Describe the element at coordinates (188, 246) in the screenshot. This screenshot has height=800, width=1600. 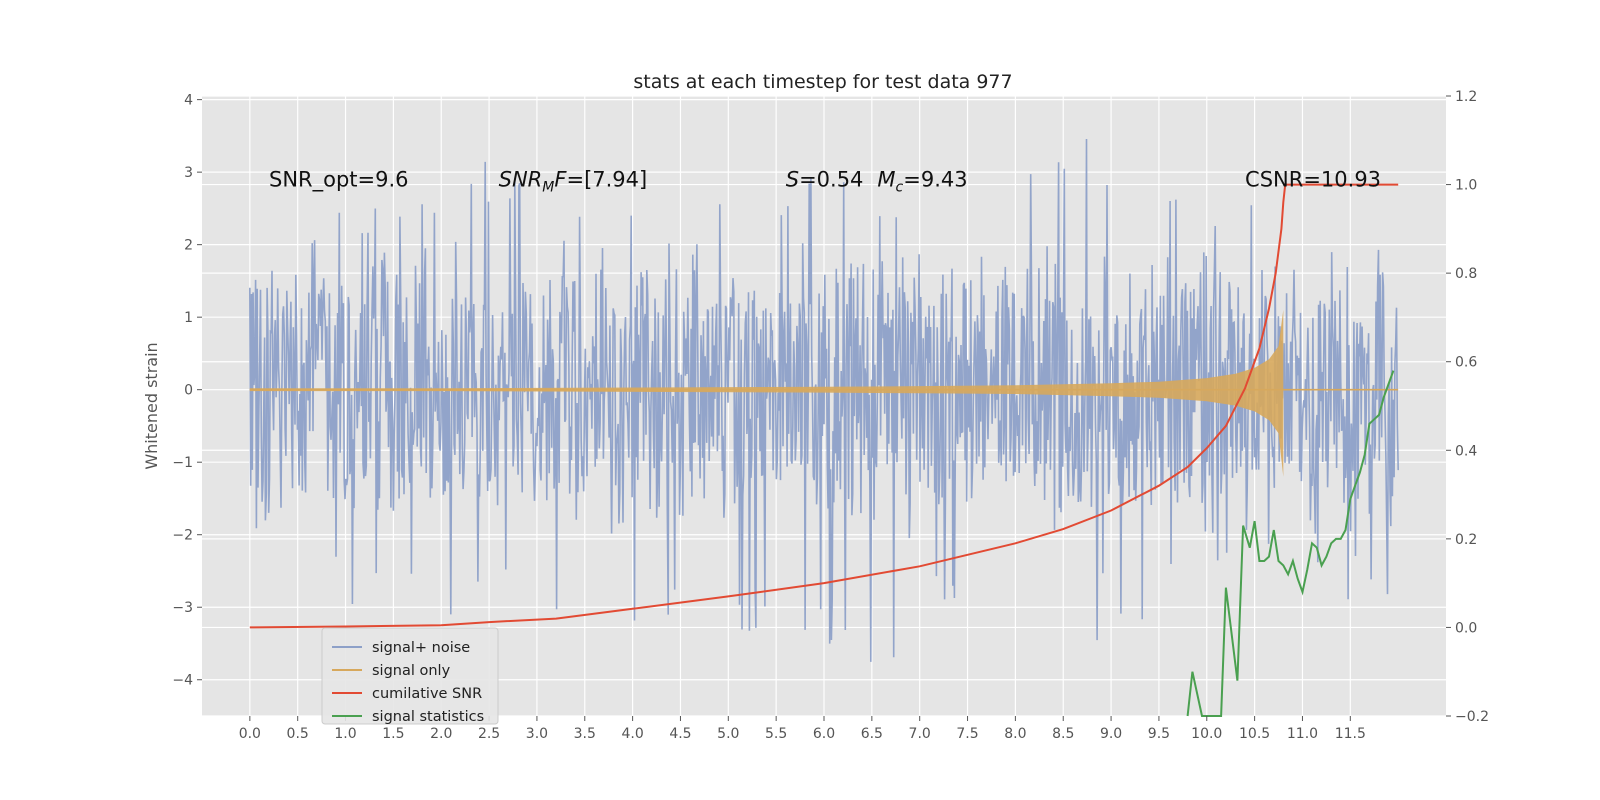
I see `y-tick-label: 2` at that location.